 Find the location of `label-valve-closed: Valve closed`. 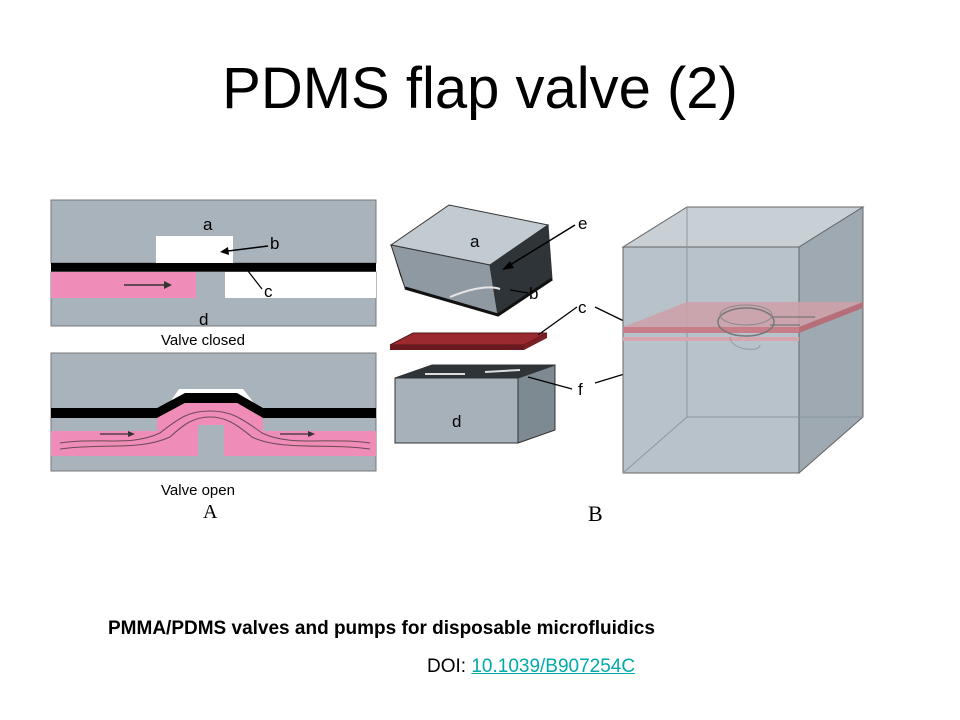

label-valve-closed: Valve closed is located at coordinates (203, 340).